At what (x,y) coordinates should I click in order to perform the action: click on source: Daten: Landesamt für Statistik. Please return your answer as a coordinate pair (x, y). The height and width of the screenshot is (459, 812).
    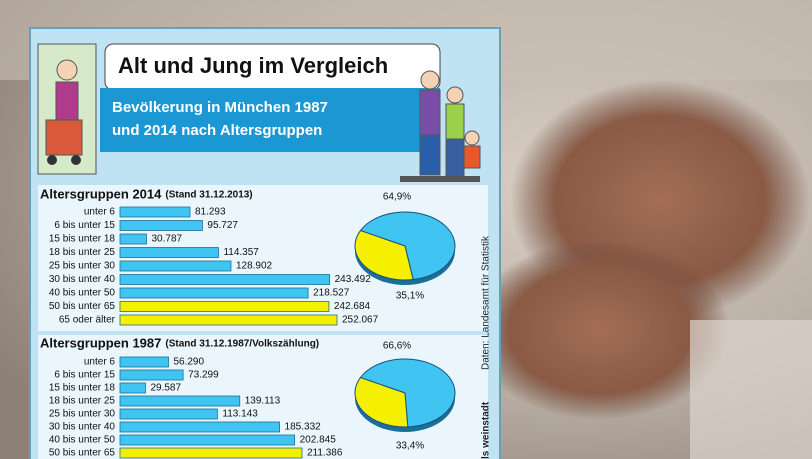
    Looking at the image, I should click on (486, 302).